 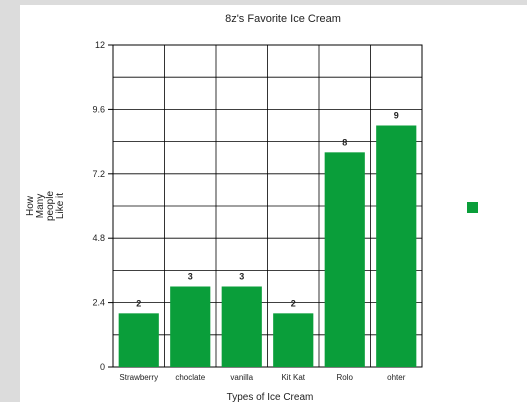 I want to click on y-axis-label-line: Like it, so click(x=60, y=206).